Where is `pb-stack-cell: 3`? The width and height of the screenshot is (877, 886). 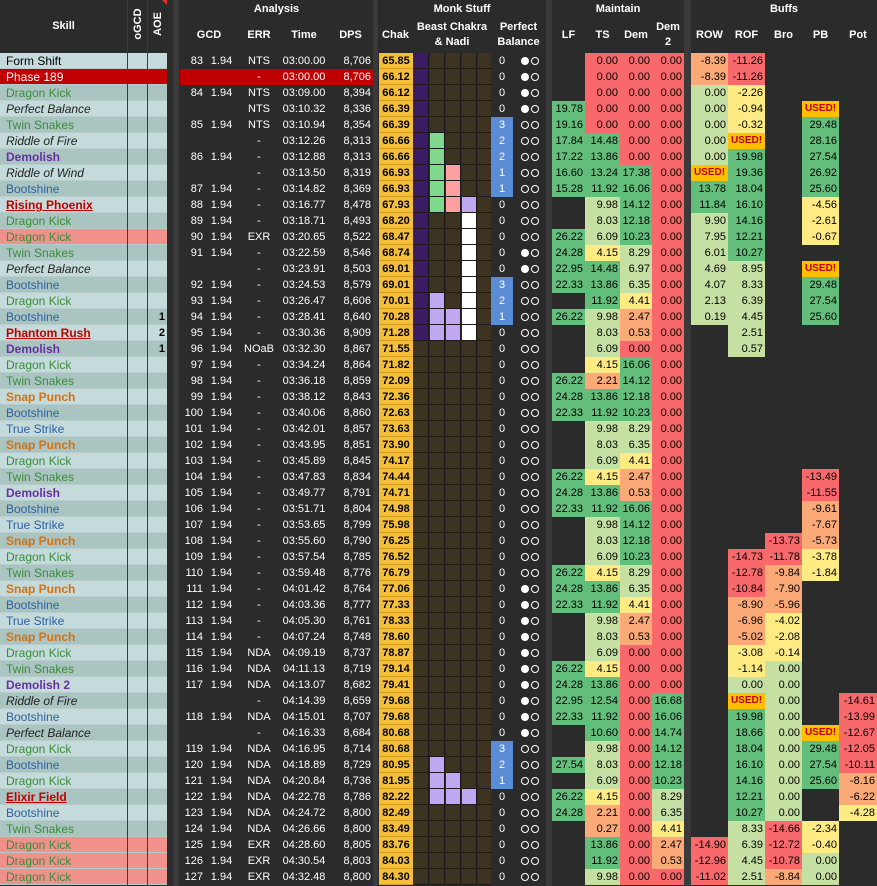 pb-stack-cell: 3 is located at coordinates (502, 749).